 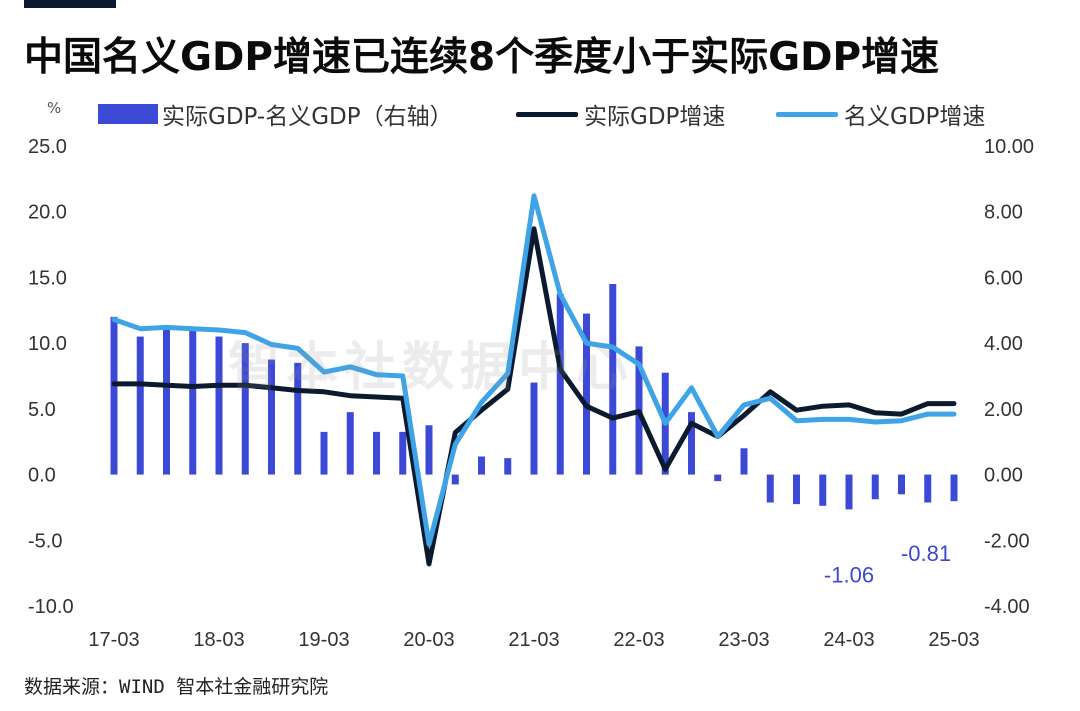 I want to click on legend-item-nominal: 名义GDP增速, so click(x=880, y=114).